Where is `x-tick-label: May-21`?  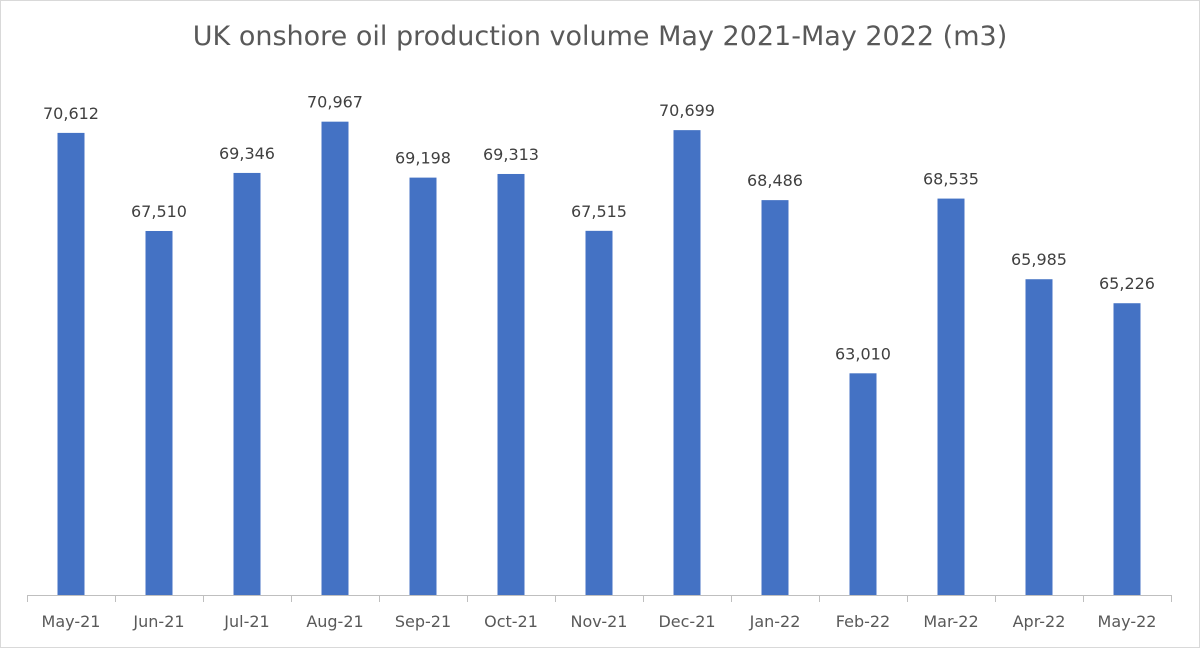
x-tick-label: May-21 is located at coordinates (71, 621).